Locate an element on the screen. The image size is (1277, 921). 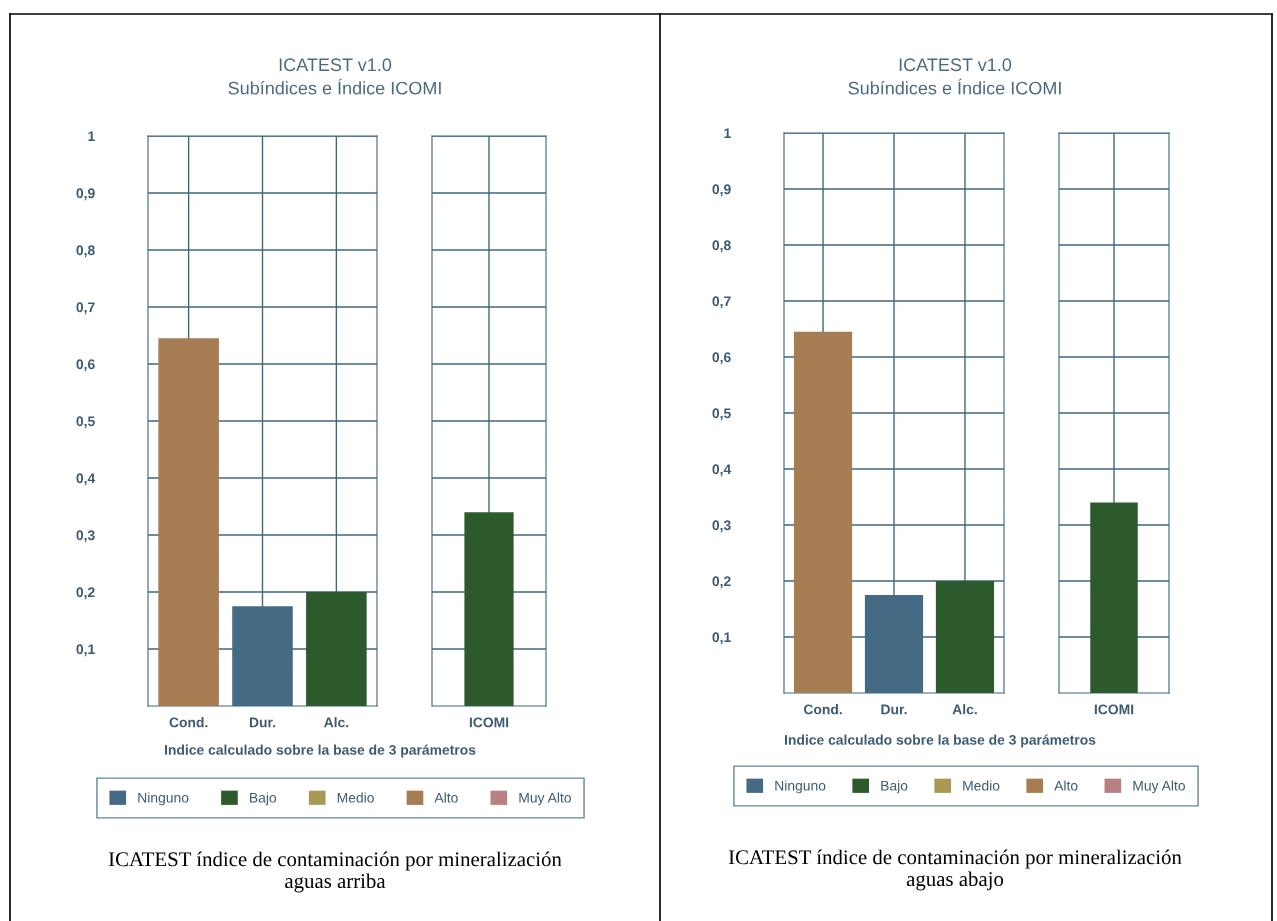
text: ICATEST índice de contaminación por mineralización aguas arriba is located at coordinates (335, 872).